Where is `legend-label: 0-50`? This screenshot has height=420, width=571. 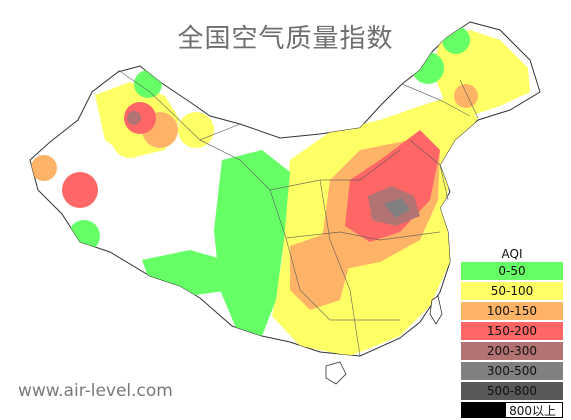
legend-label: 0-50 is located at coordinates (512, 271).